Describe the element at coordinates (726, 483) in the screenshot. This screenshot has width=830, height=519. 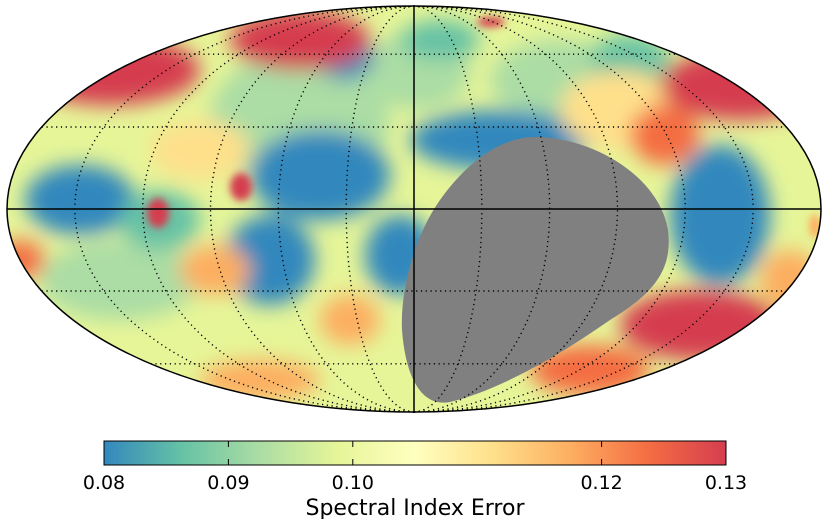
I see `colorbar-tick-label: 0.13` at that location.